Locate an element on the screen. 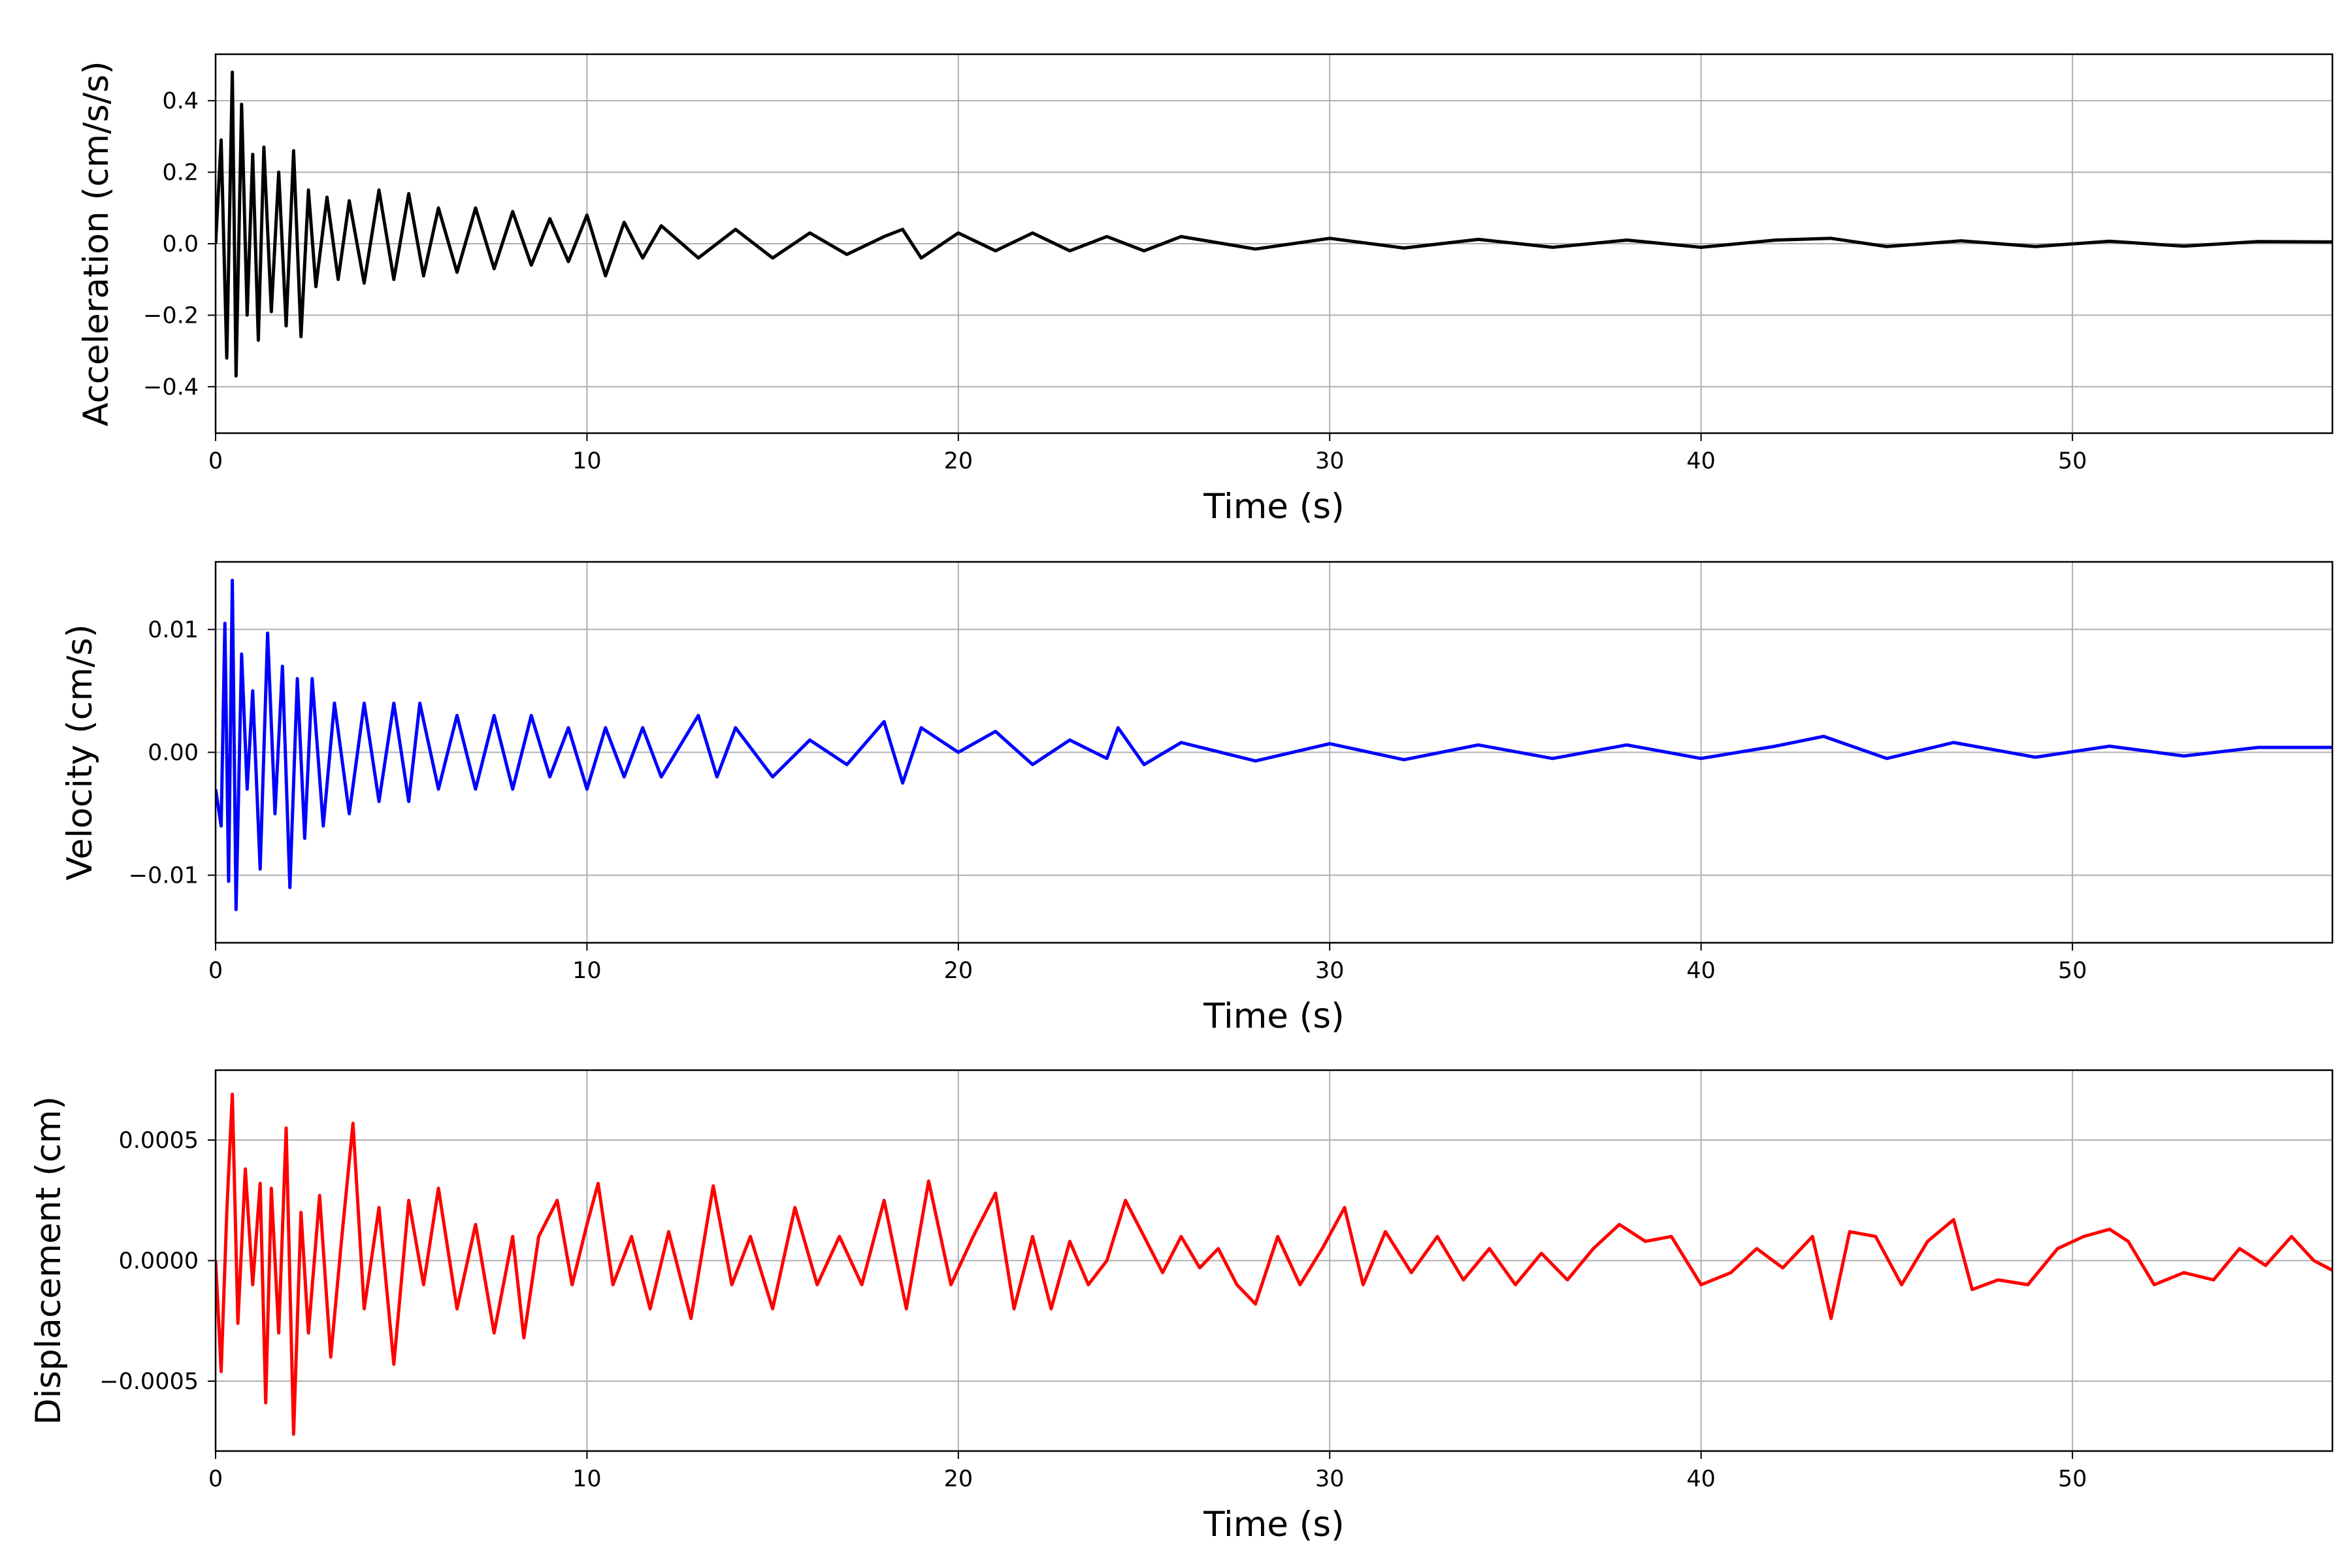 This screenshot has height=1568, width=2352. y-tick-label: 0.4 is located at coordinates (180, 101).